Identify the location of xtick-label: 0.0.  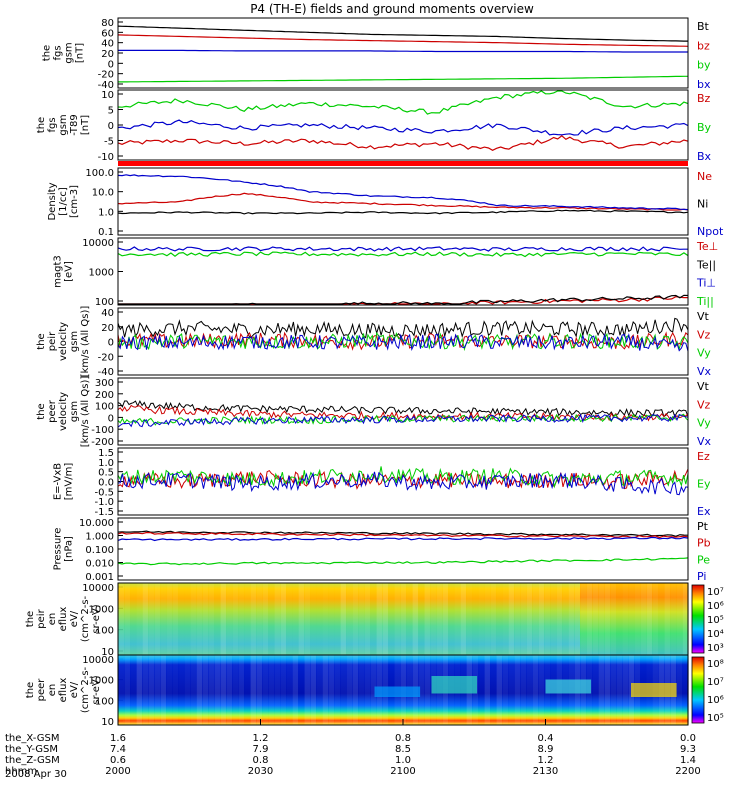
(688, 738).